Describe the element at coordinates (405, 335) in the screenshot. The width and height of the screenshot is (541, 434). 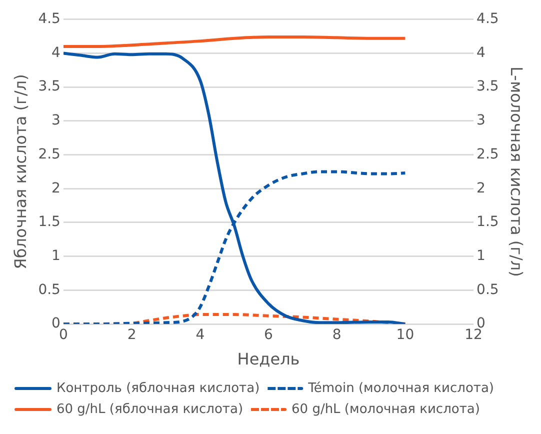
I see `x-tick-label: 10` at that location.